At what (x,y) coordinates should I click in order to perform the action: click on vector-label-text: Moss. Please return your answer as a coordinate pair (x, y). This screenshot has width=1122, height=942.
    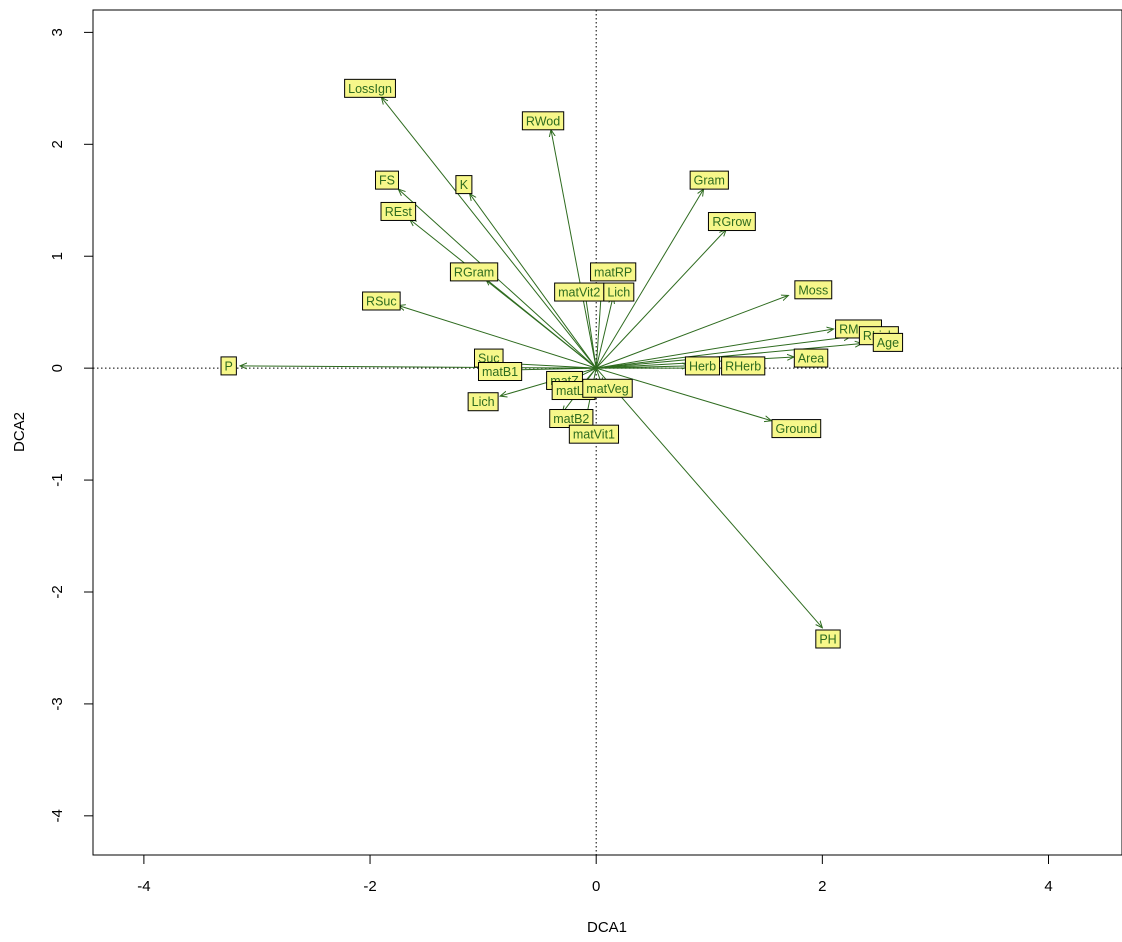
    Looking at the image, I should click on (813, 290).